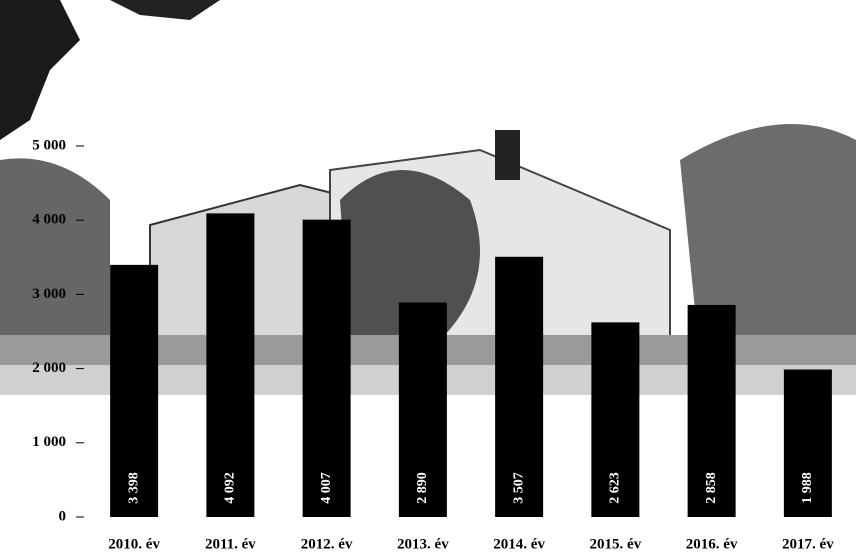 The height and width of the screenshot is (555, 856). What do you see at coordinates (49, 220) in the screenshot?
I see `y-tick-label: 4 000` at bounding box center [49, 220].